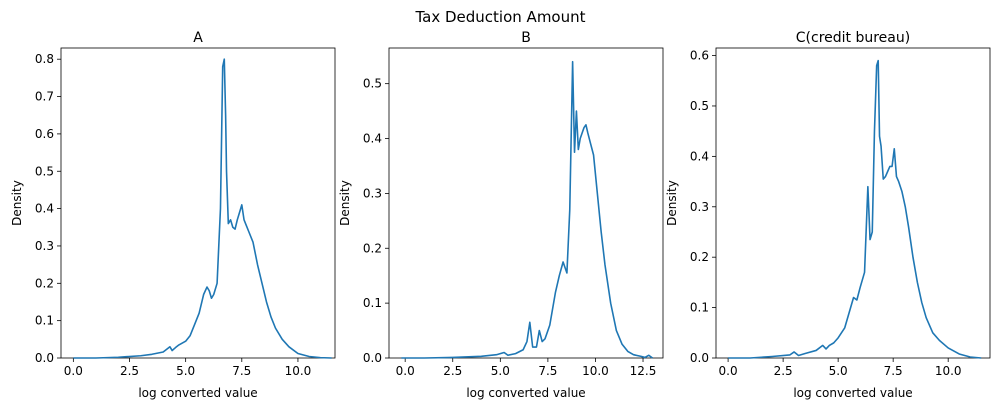 Image resolution: width=1001 pixels, height=411 pixels. What do you see at coordinates (17, 203) in the screenshot?
I see `panel-1-y-axis-label: Density` at bounding box center [17, 203].